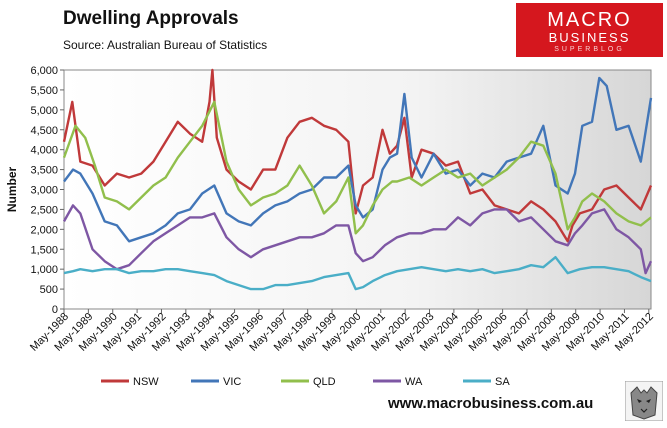 The height and width of the screenshot is (428, 667). Describe the element at coordinates (589, 49) in the screenshot. I see `logo-line-3: SUPERBLOG` at that location.